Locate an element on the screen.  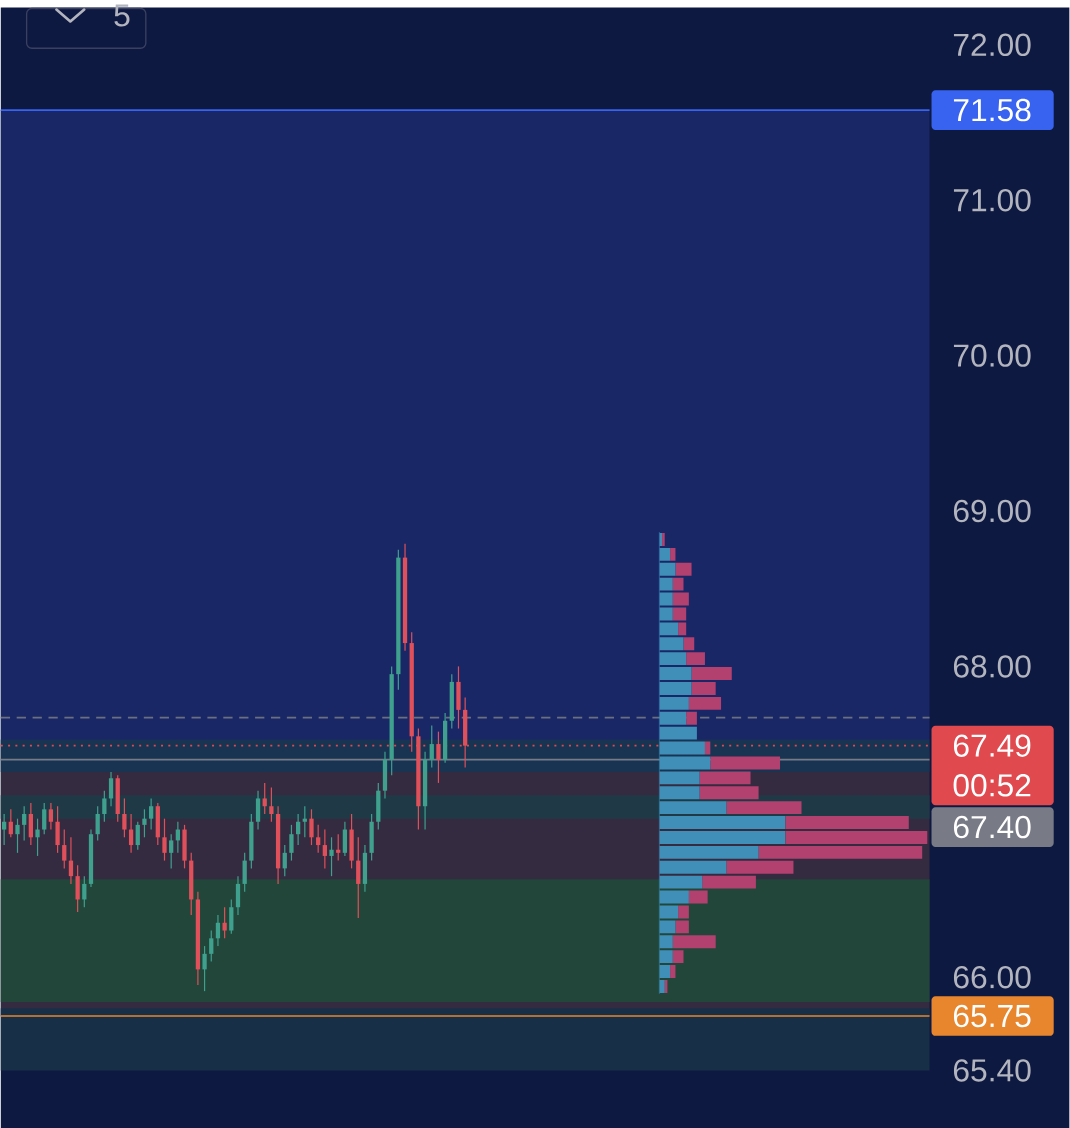
text: 00:52 is located at coordinates (992, 785).